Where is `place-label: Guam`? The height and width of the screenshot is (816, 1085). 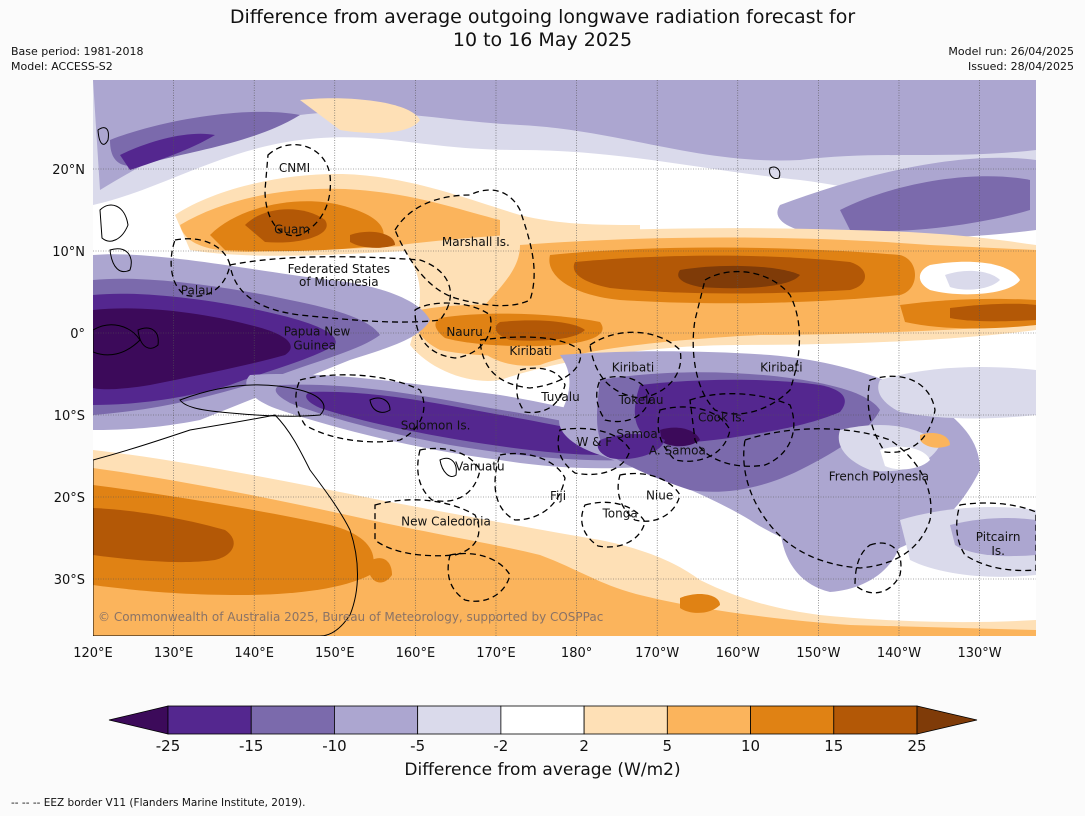 place-label: Guam is located at coordinates (292, 230).